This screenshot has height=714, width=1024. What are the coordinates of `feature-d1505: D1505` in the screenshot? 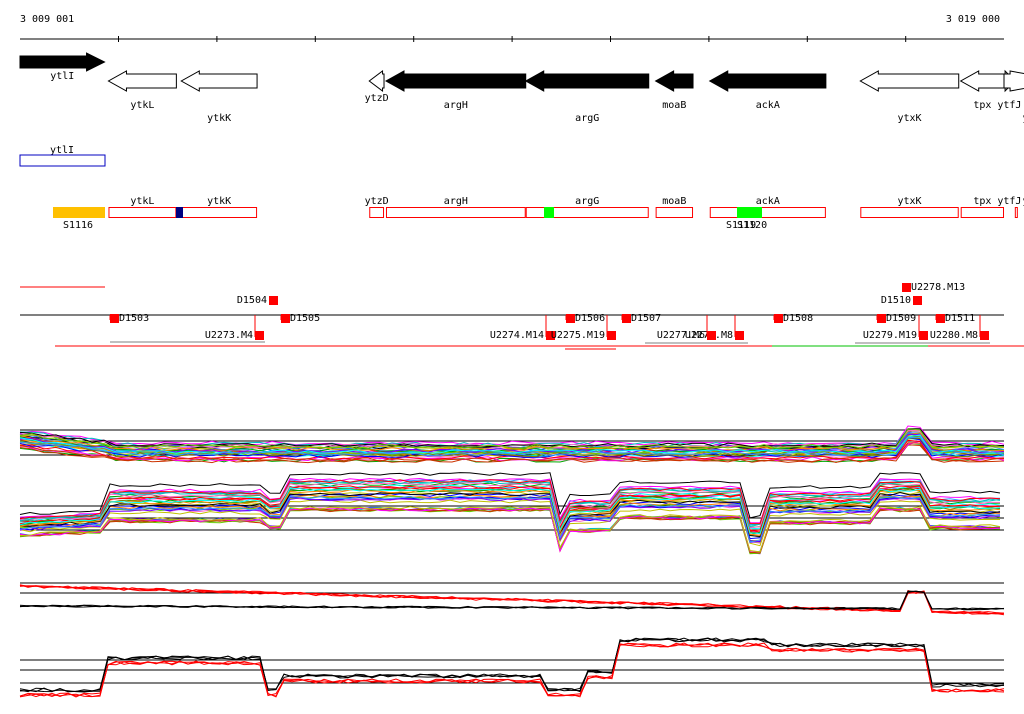 It's located at (300, 318).